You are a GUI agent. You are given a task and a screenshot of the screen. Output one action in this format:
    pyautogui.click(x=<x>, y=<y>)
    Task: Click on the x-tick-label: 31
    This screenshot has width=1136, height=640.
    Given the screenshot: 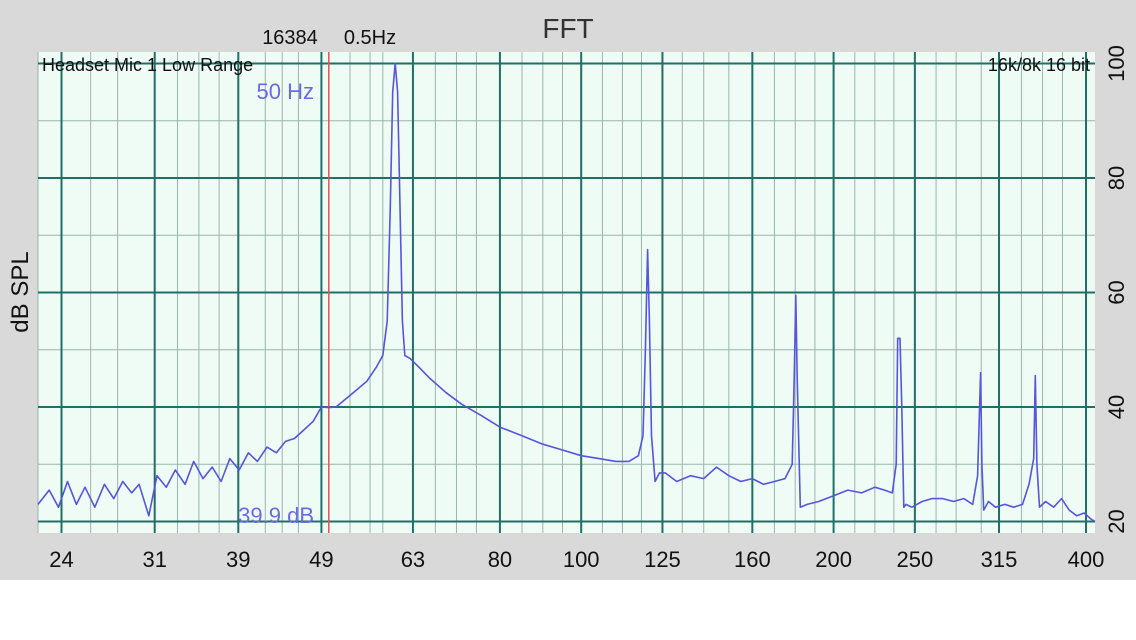 What is the action you would take?
    pyautogui.click(x=154, y=559)
    